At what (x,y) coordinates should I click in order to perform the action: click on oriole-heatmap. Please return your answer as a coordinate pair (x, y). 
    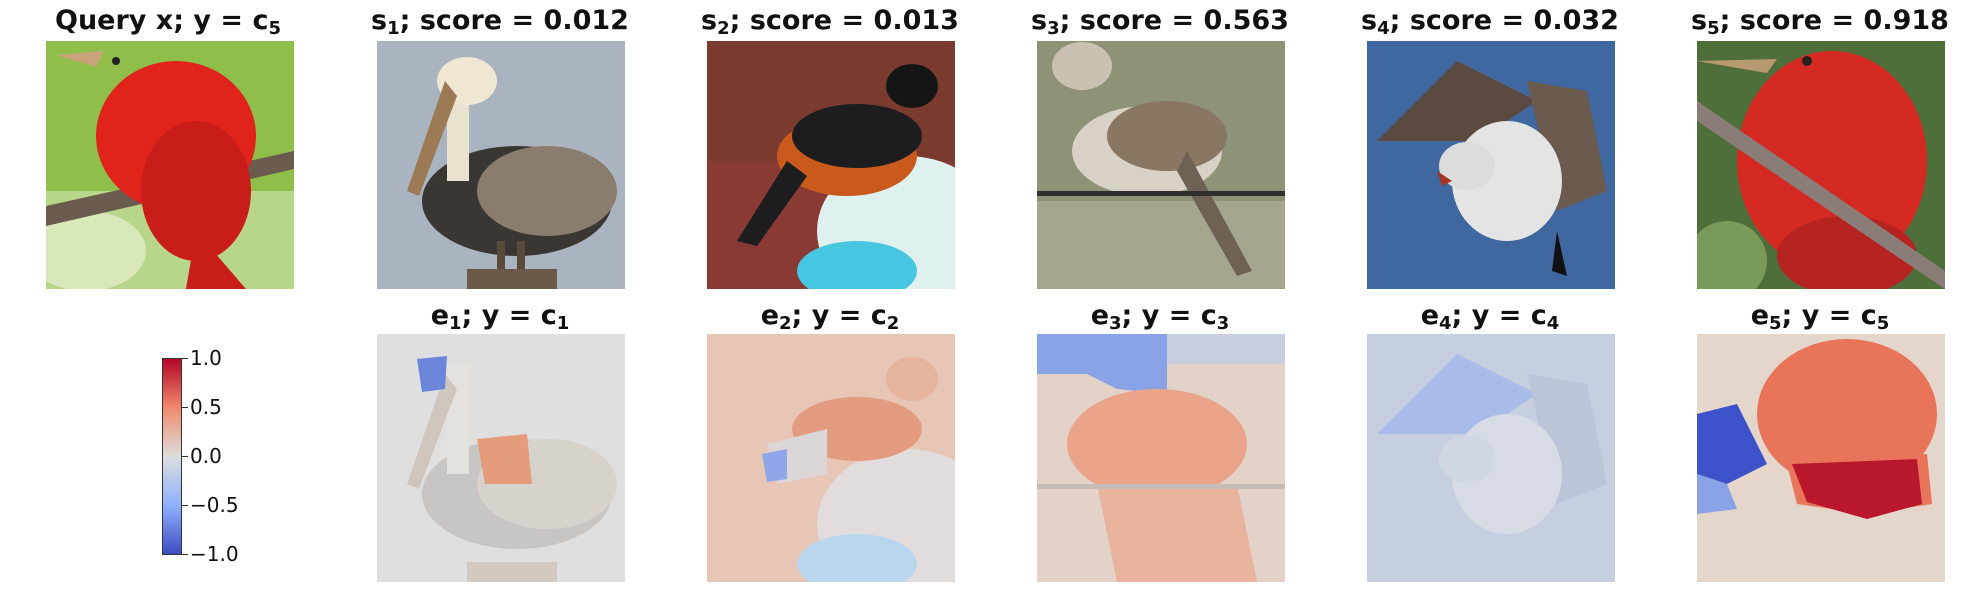
    Looking at the image, I should click on (831, 458).